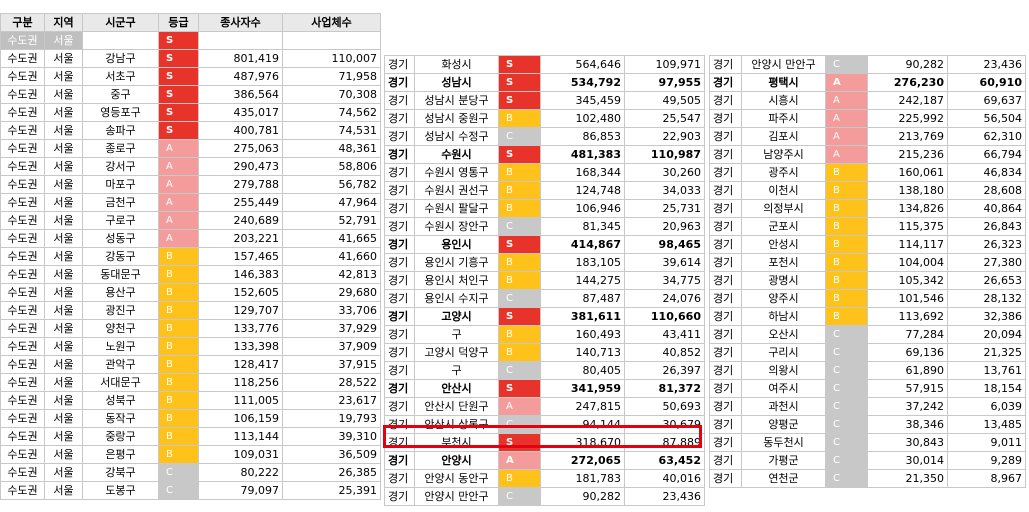 The image size is (1029, 512). What do you see at coordinates (331, 22) in the screenshot?
I see `header-businesses: 사업체수` at bounding box center [331, 22].